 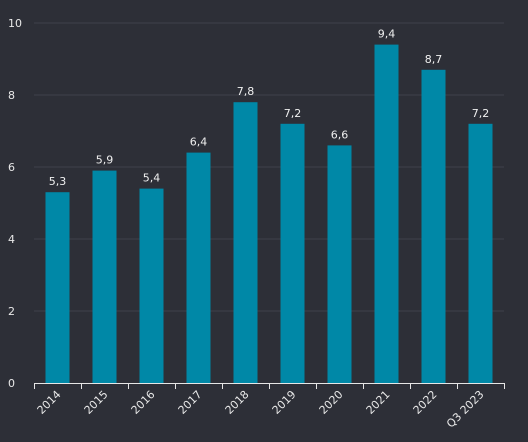 I want to click on y-tick-label: 4, so click(x=11, y=239).